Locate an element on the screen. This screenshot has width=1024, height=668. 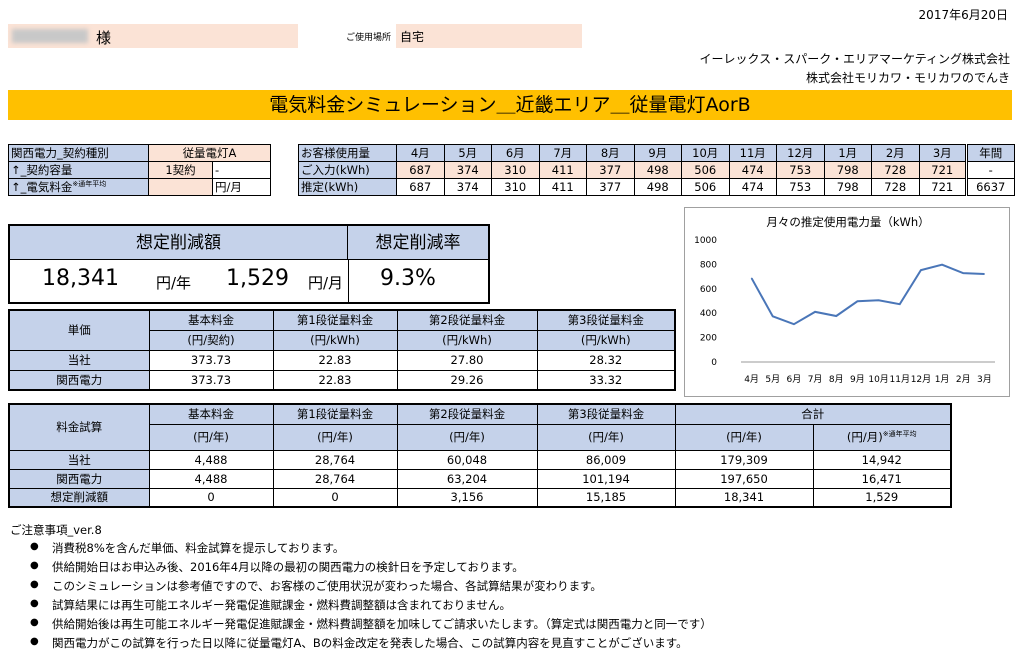
trial-unit-text: (円/月) is located at coordinates (864, 437).